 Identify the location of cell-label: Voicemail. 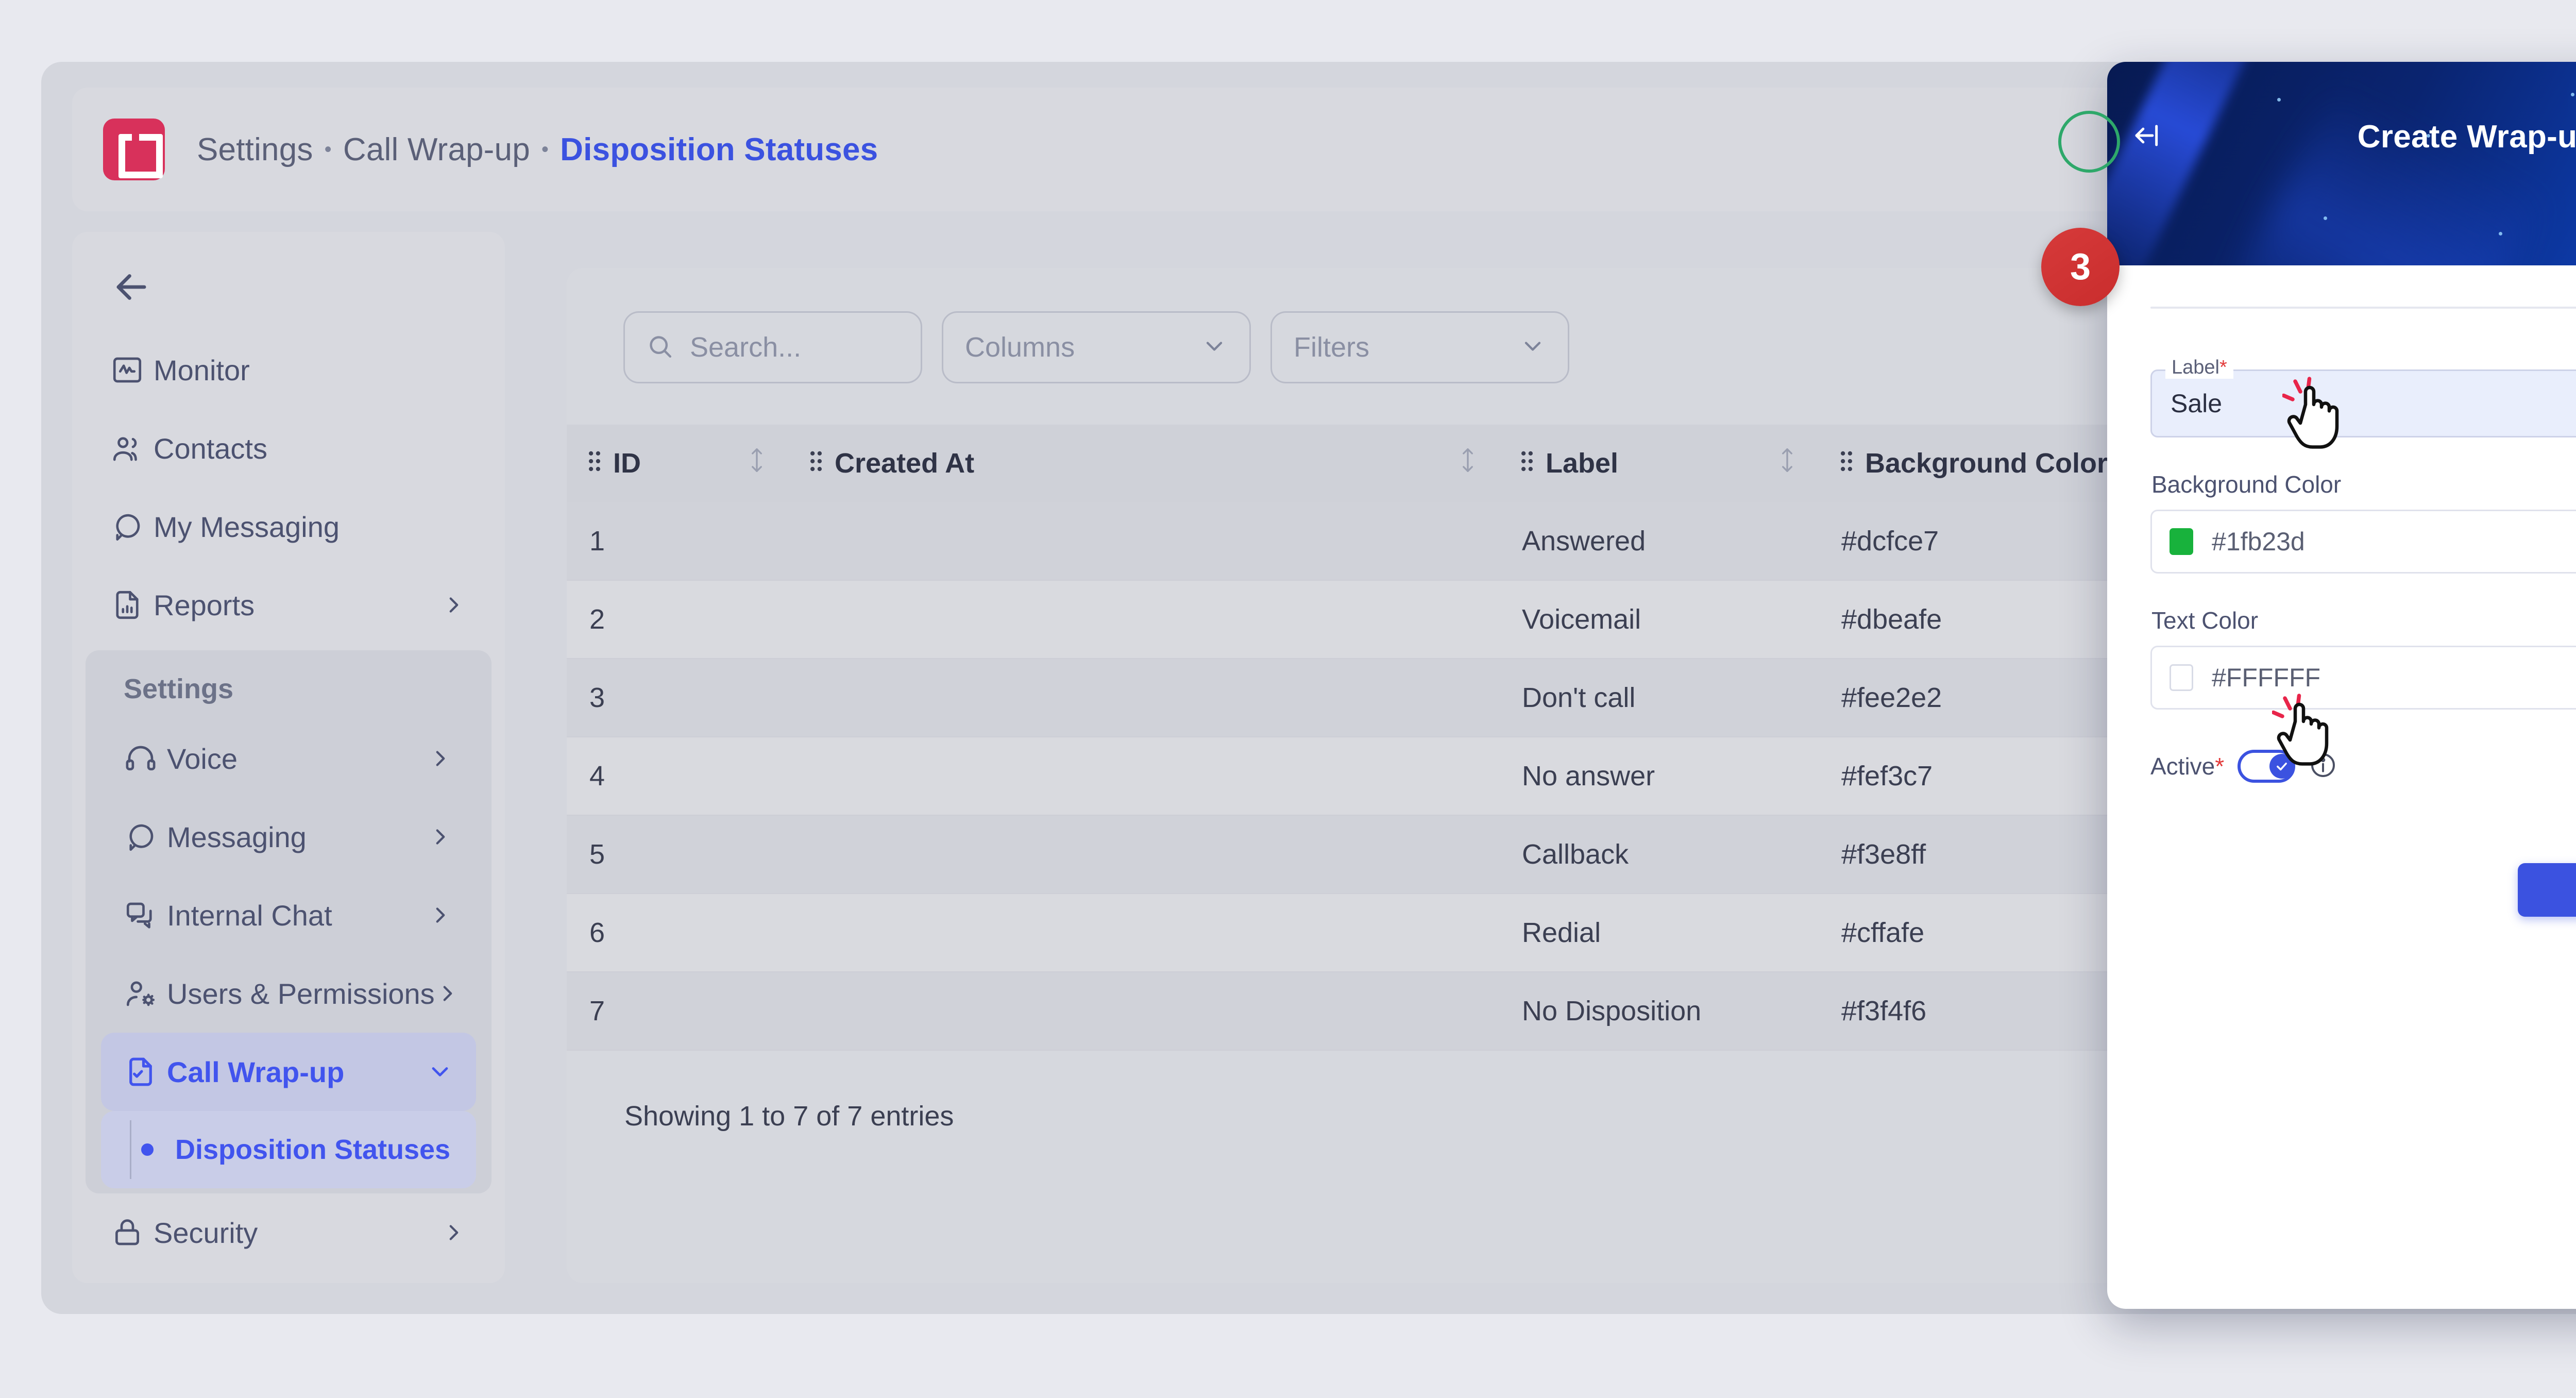
(1659, 619).